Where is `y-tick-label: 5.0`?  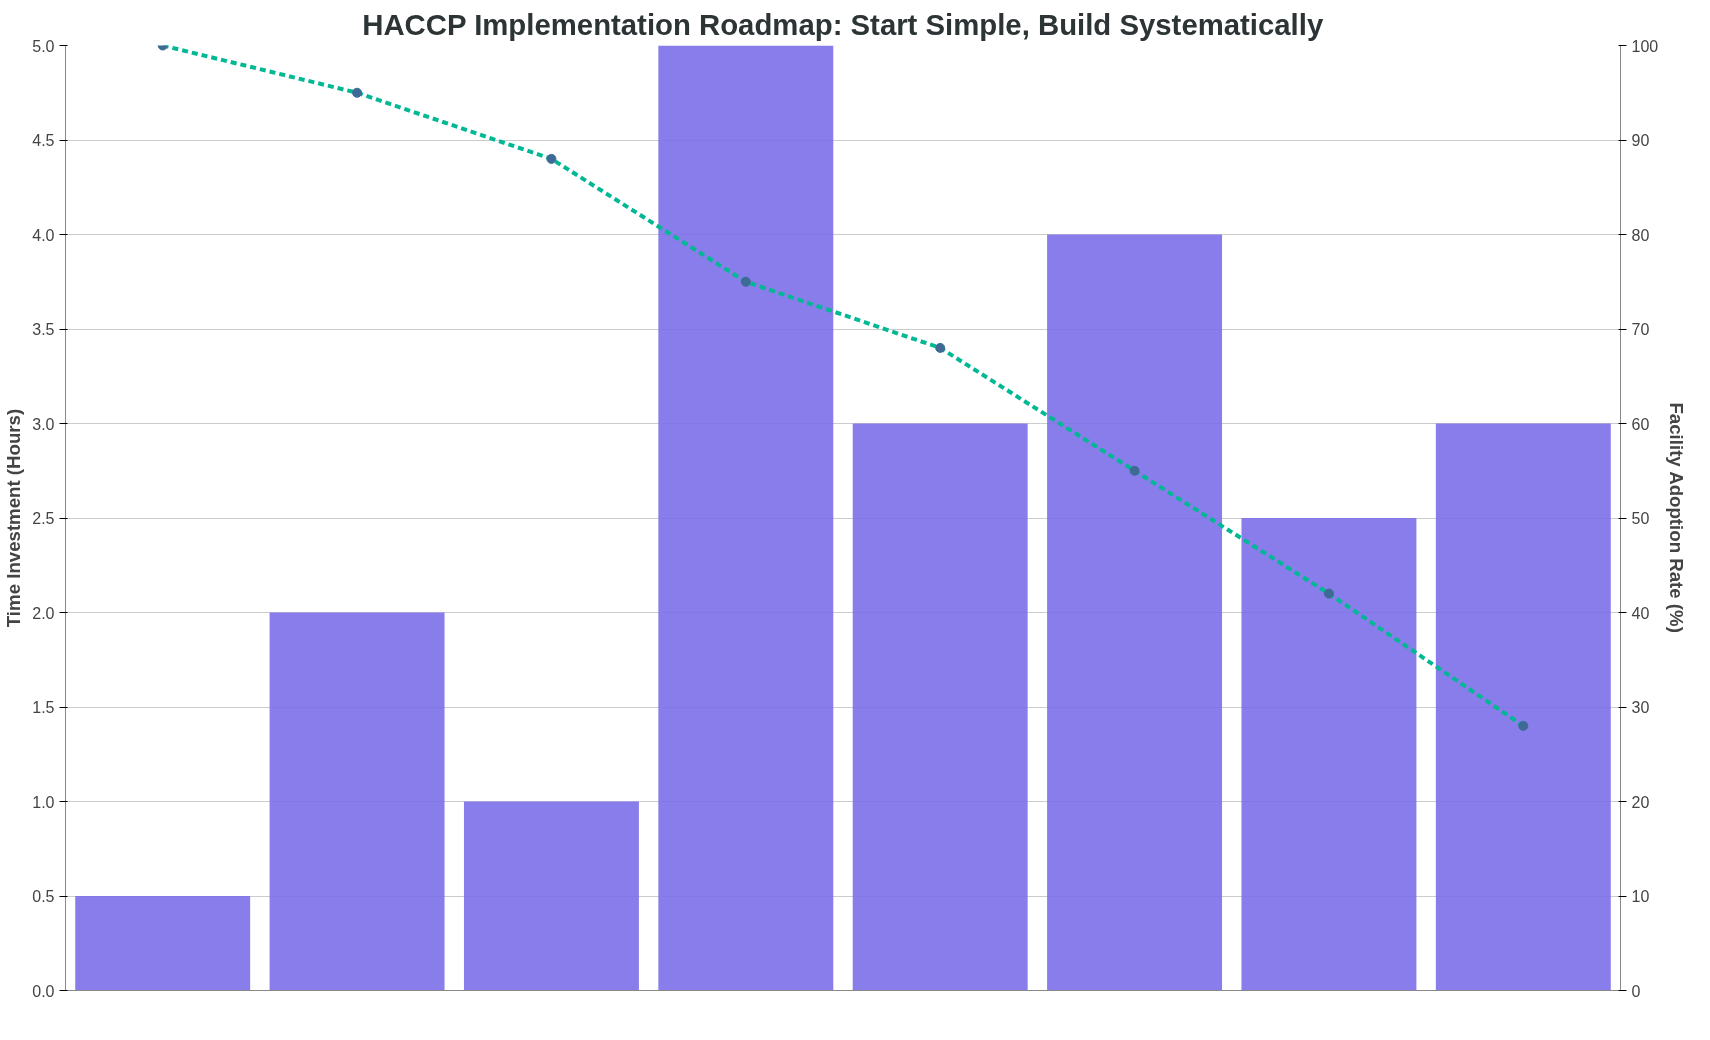 y-tick-label: 5.0 is located at coordinates (43, 46).